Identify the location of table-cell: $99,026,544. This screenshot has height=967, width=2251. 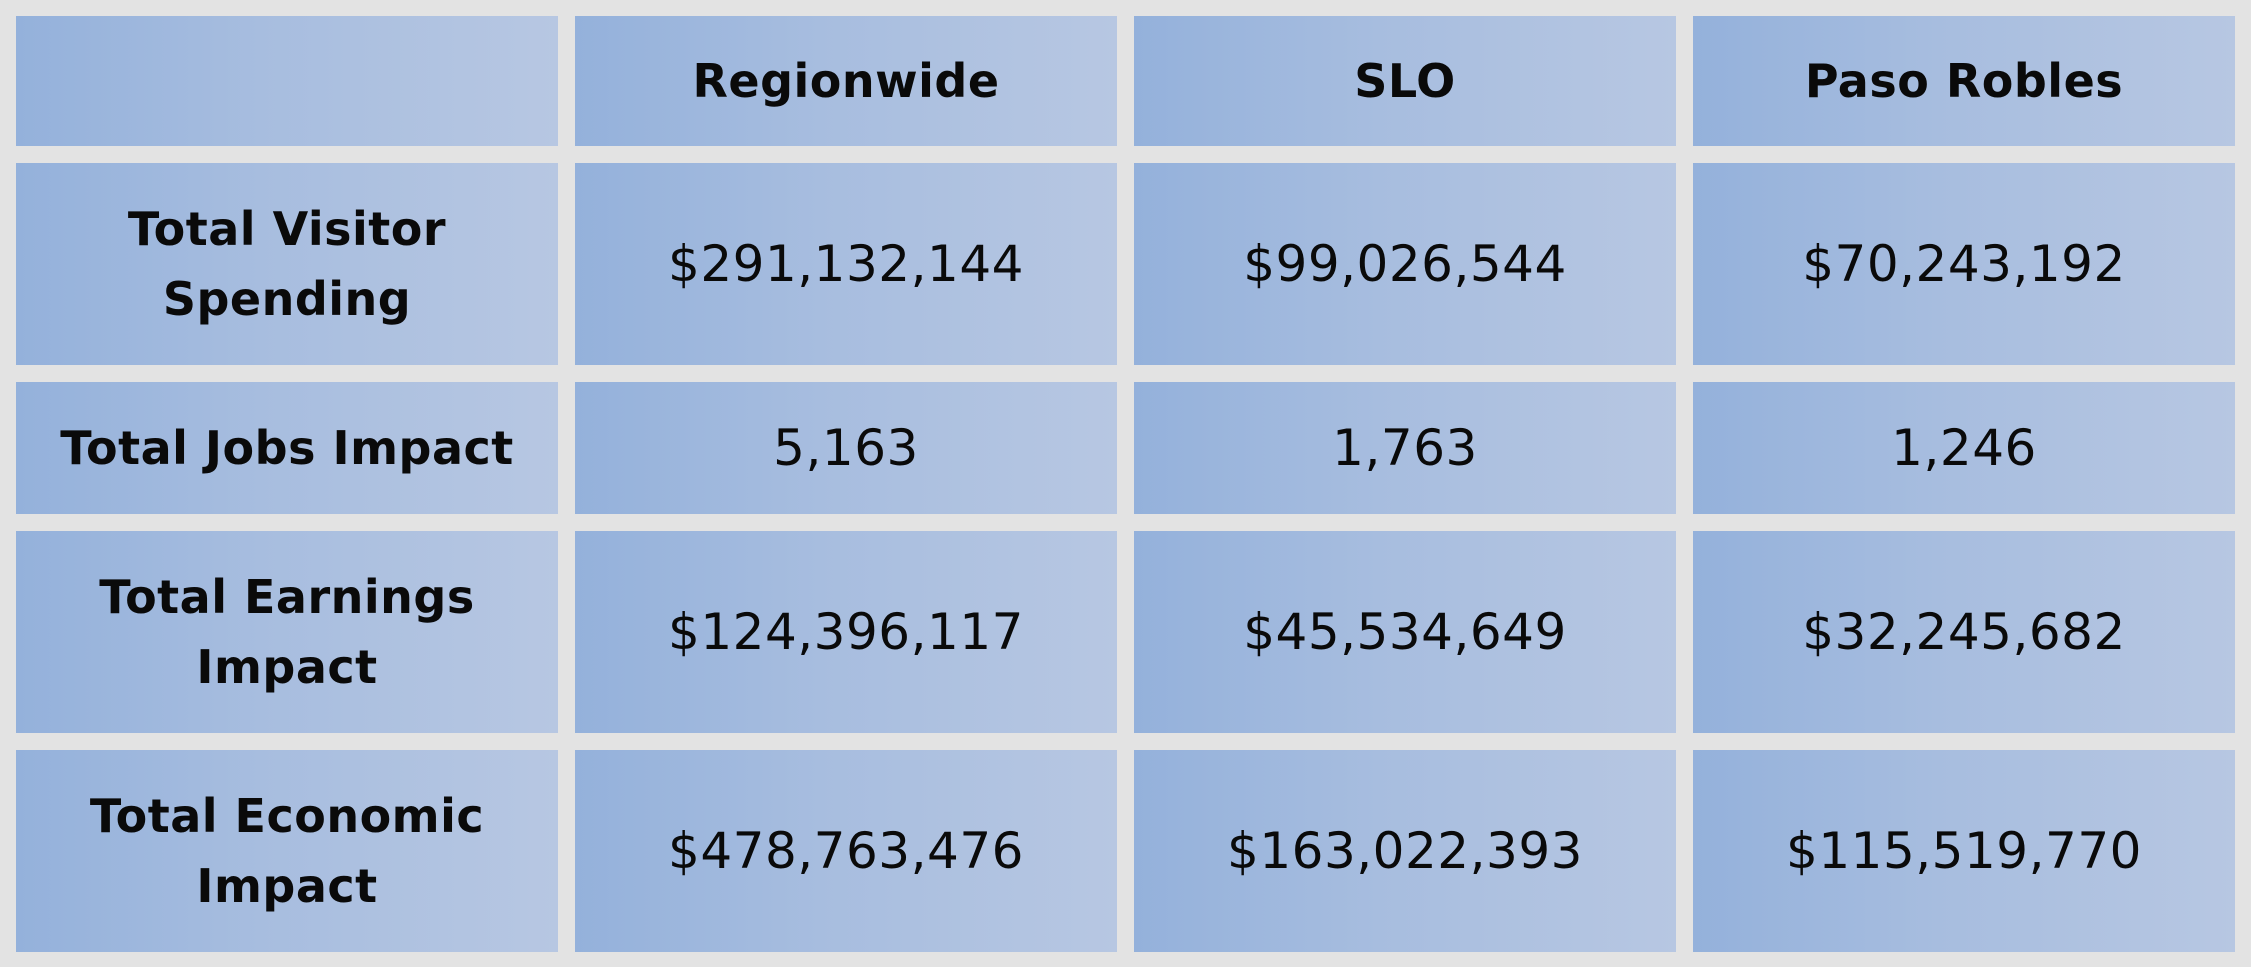
(1405, 264).